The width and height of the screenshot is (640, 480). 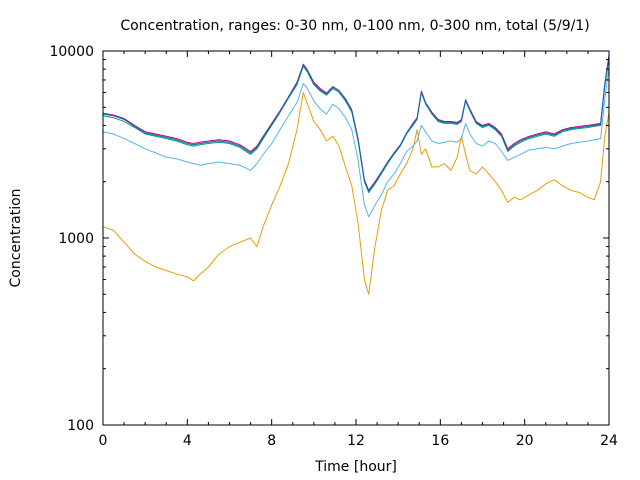 I want to click on y-tick-label: 100, so click(x=80, y=426).